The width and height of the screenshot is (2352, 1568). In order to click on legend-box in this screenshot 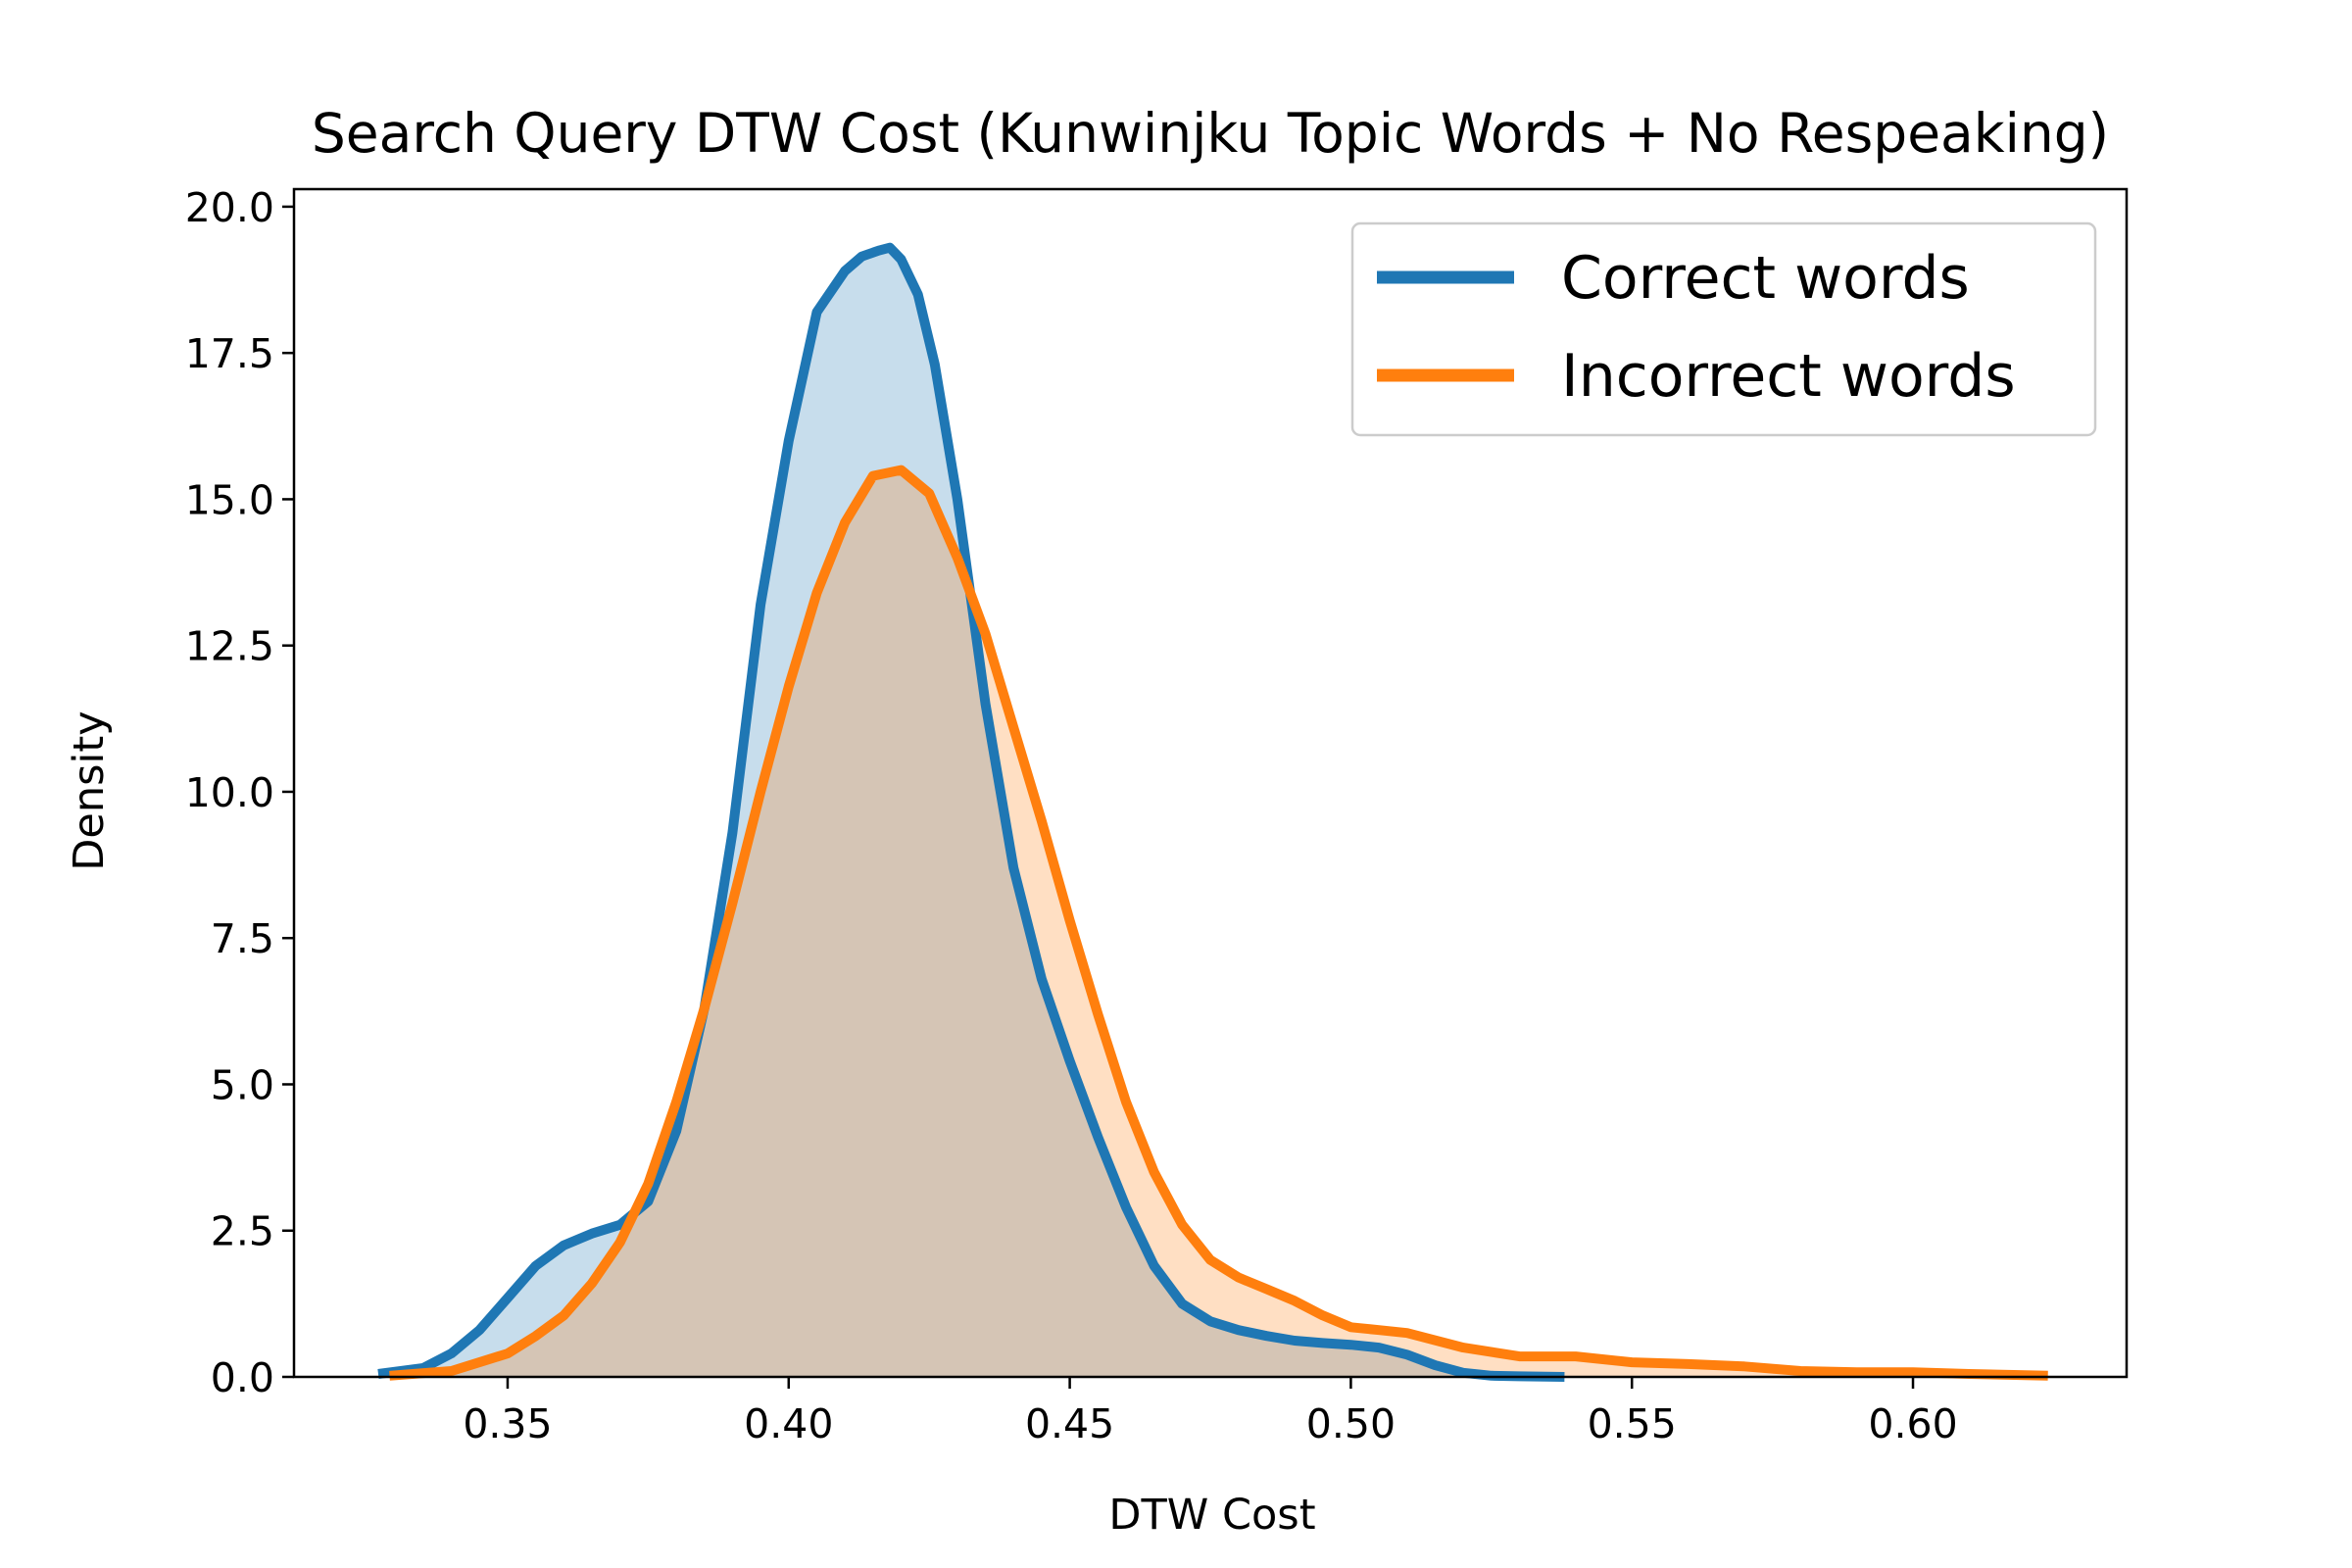, I will do `click(1723, 329)`.